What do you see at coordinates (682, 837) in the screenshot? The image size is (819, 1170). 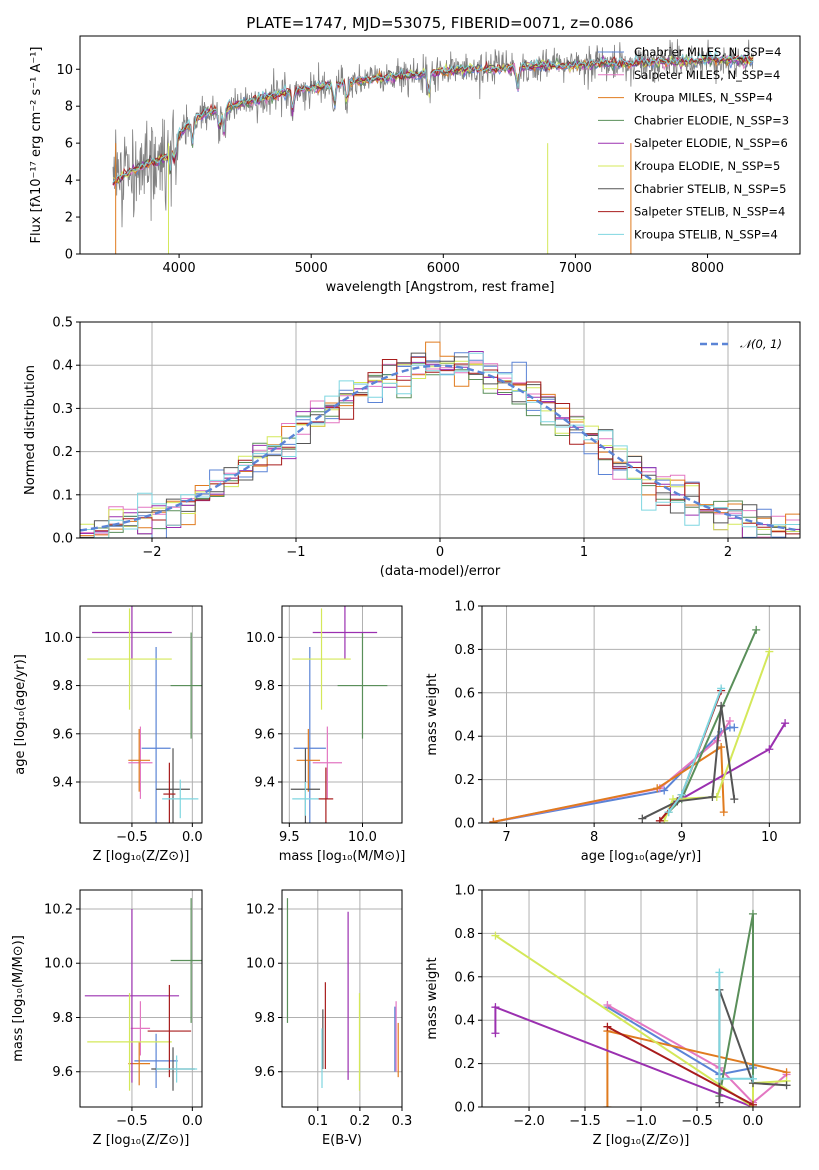 I see `x-tick-label: 9` at bounding box center [682, 837].